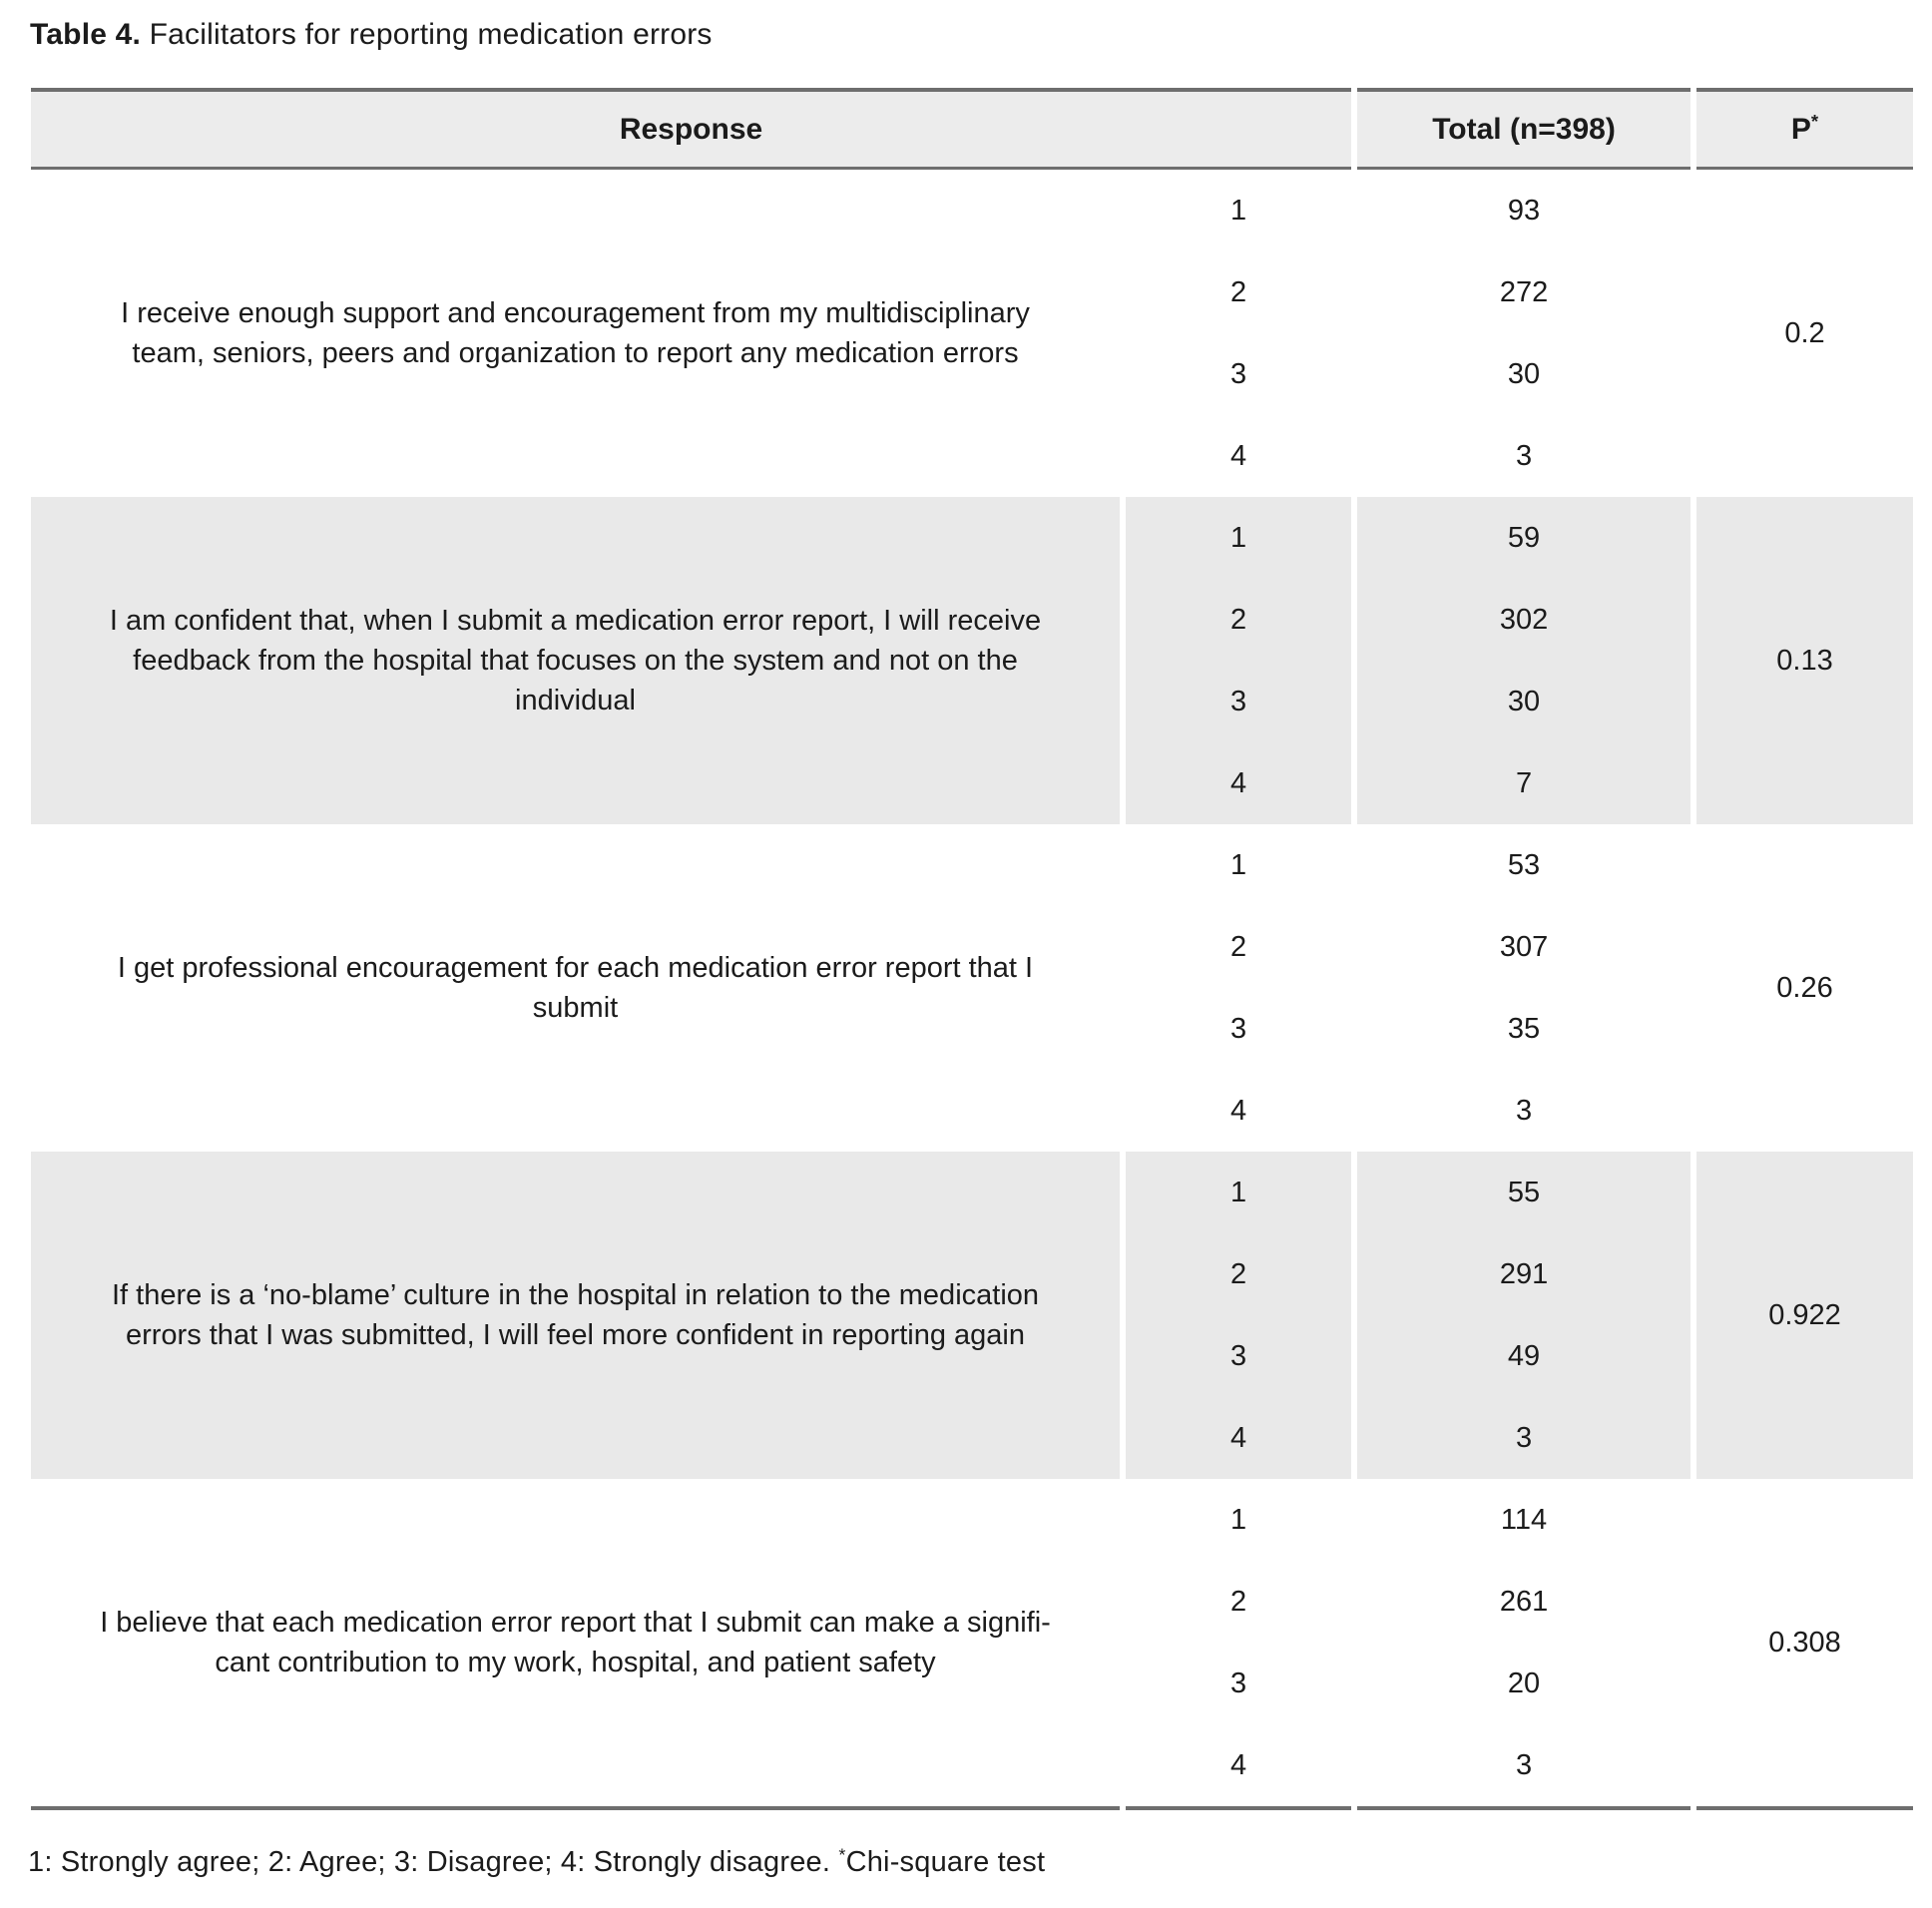  Describe the element at coordinates (691, 129) in the screenshot. I see `header-response: Response` at that location.